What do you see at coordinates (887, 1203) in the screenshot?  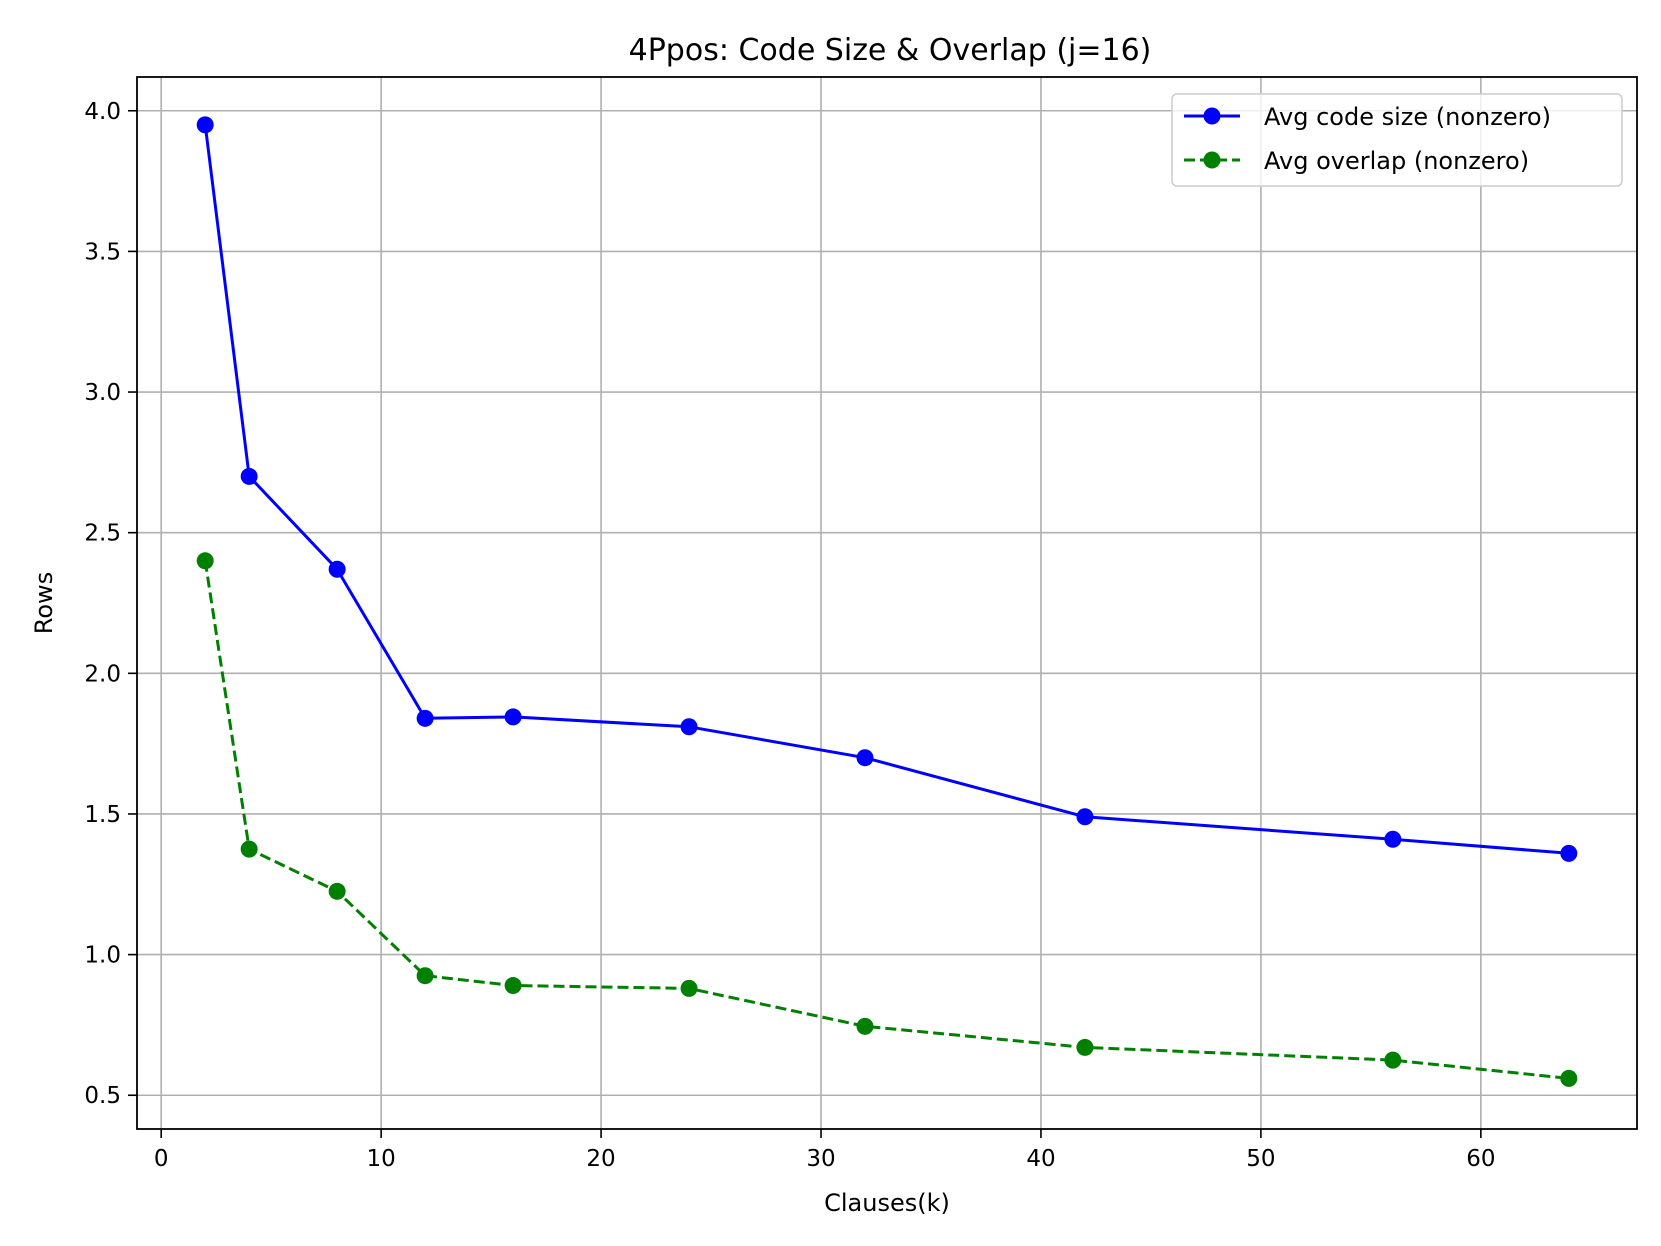 I see `x-axis-label: Clauses(k)` at bounding box center [887, 1203].